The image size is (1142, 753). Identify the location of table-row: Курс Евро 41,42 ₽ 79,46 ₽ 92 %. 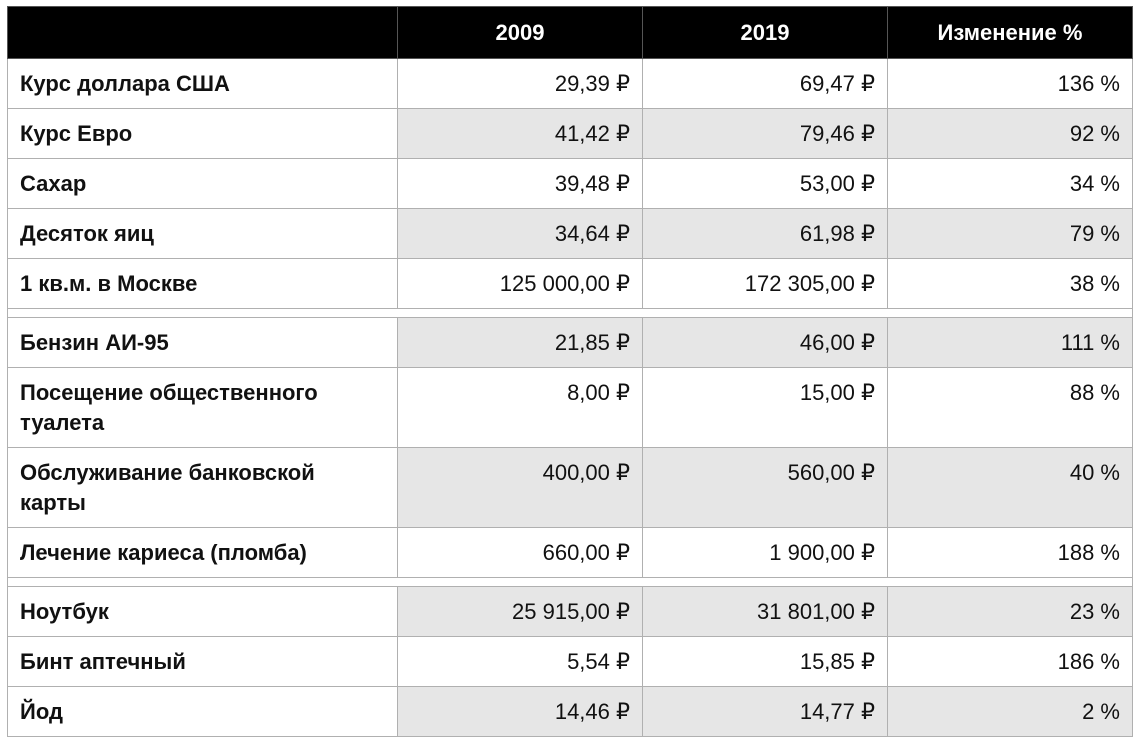
(570, 133).